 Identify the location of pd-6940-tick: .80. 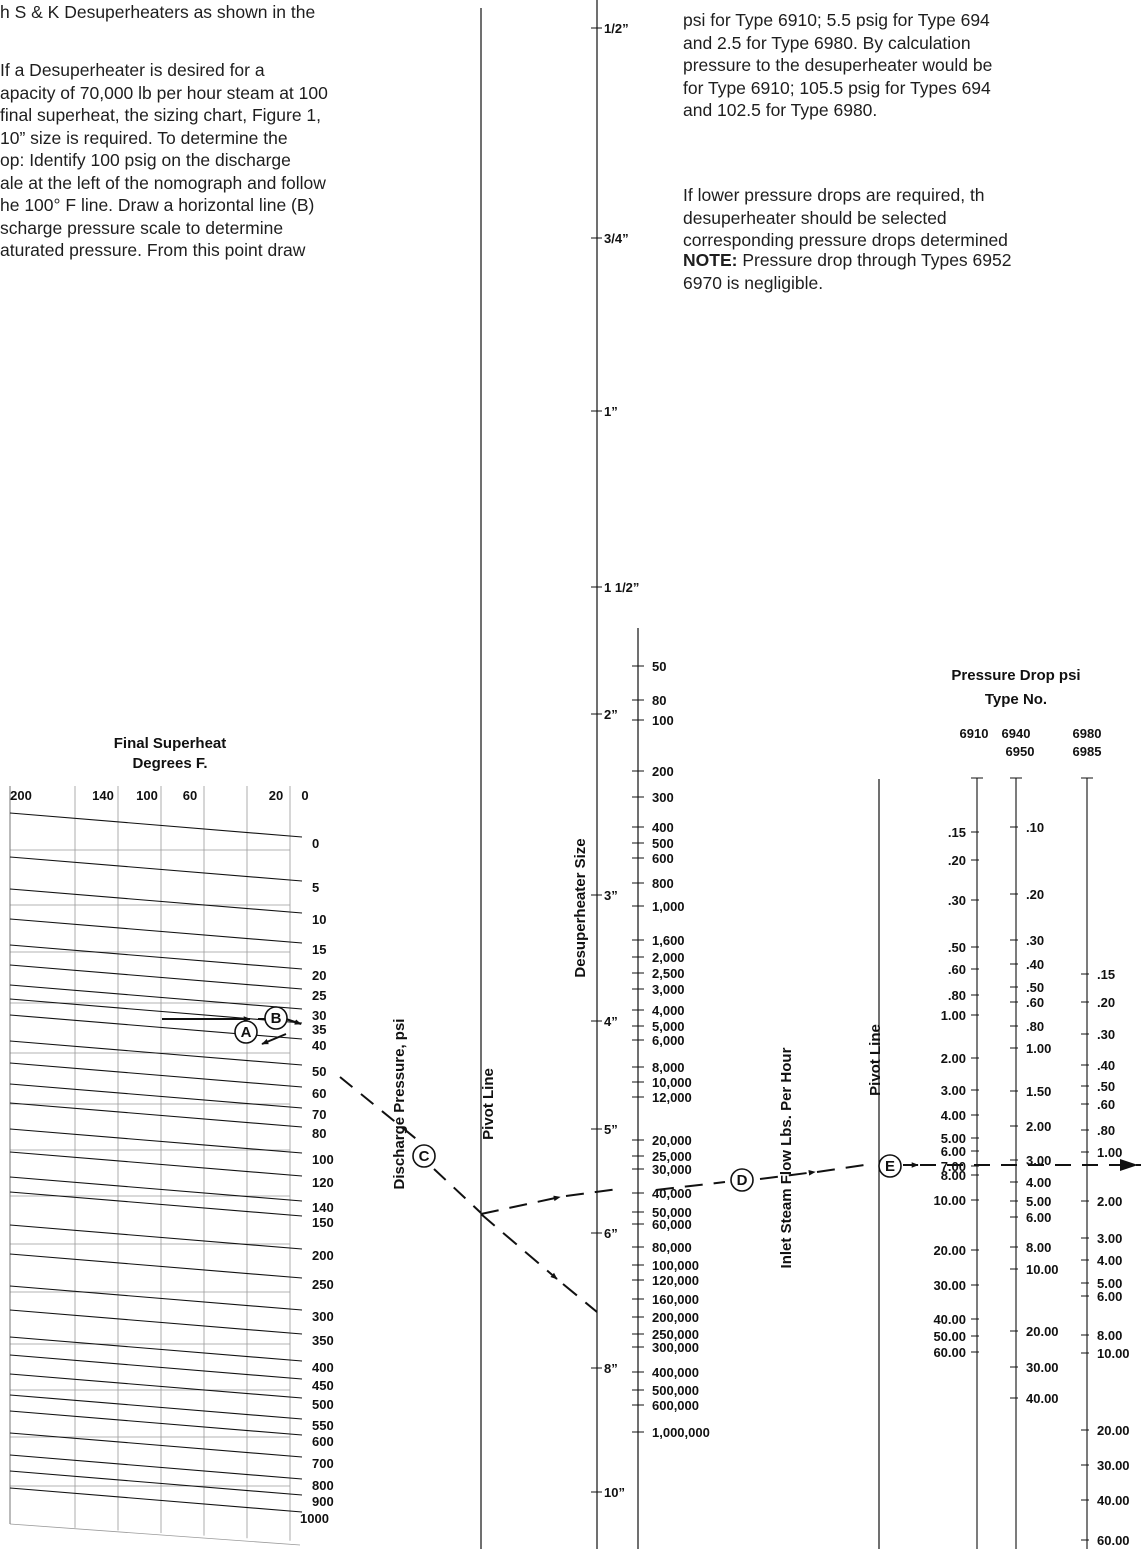
(1035, 1026).